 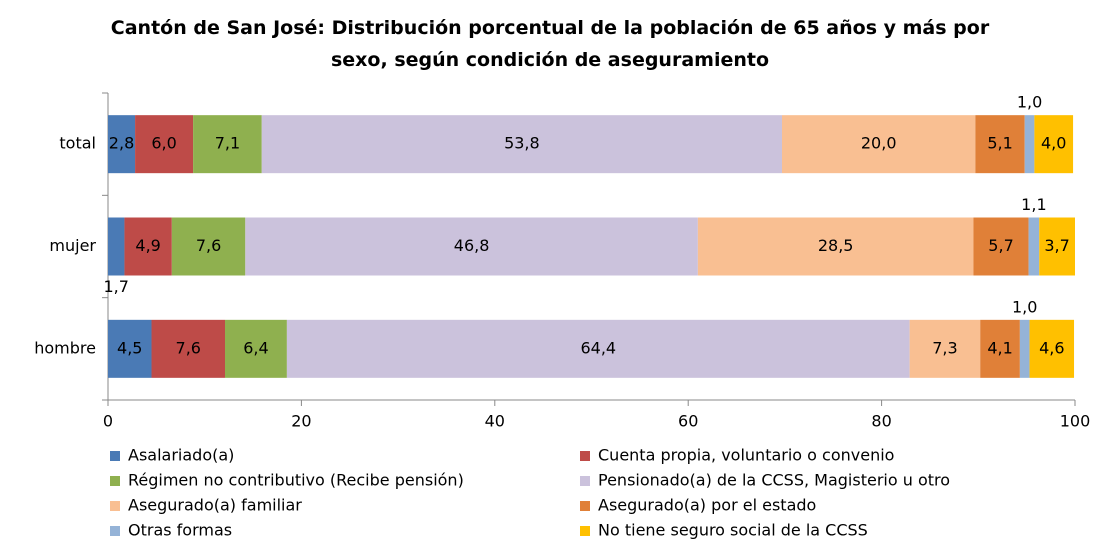 I want to click on value-label: 4,5, so click(x=129, y=347).